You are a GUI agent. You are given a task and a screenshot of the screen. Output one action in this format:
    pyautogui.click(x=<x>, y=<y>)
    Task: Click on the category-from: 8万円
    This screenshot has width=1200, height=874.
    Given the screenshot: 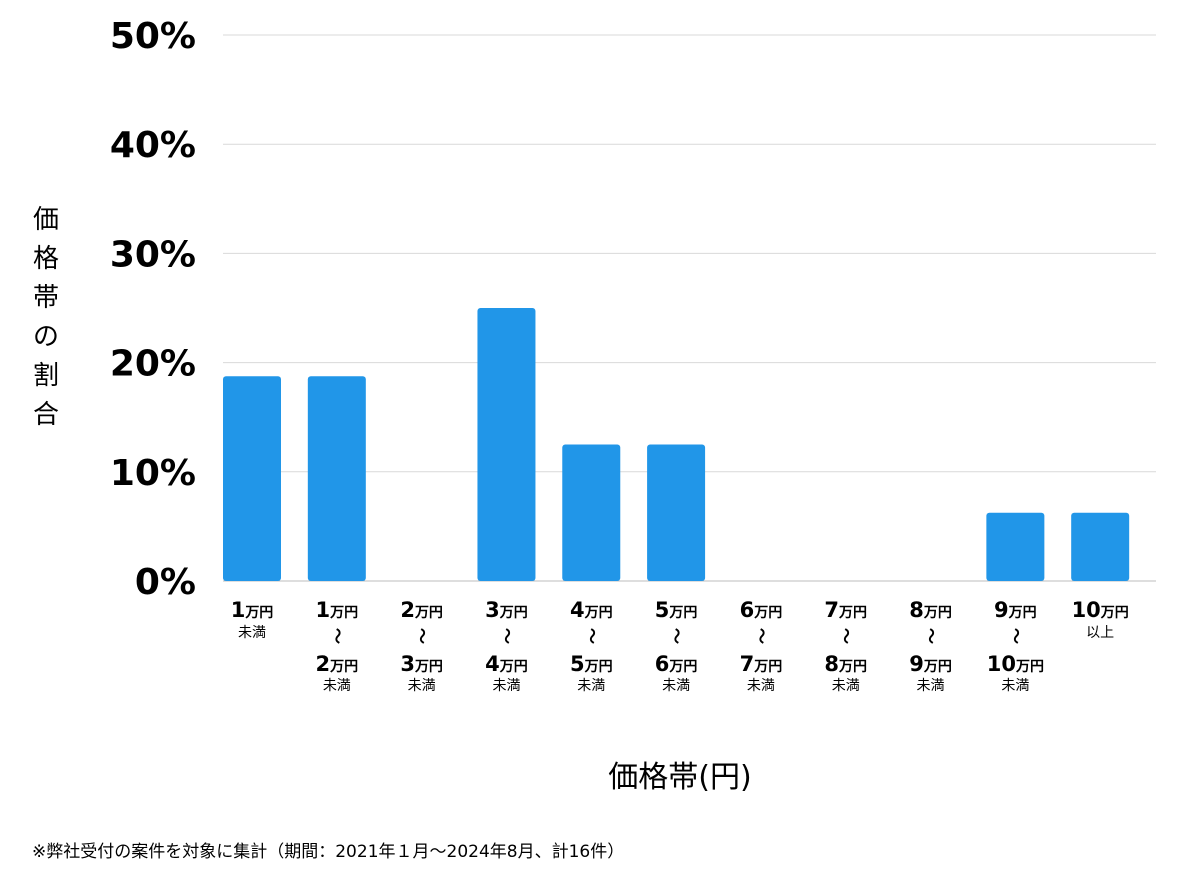 What is the action you would take?
    pyautogui.click(x=930, y=610)
    